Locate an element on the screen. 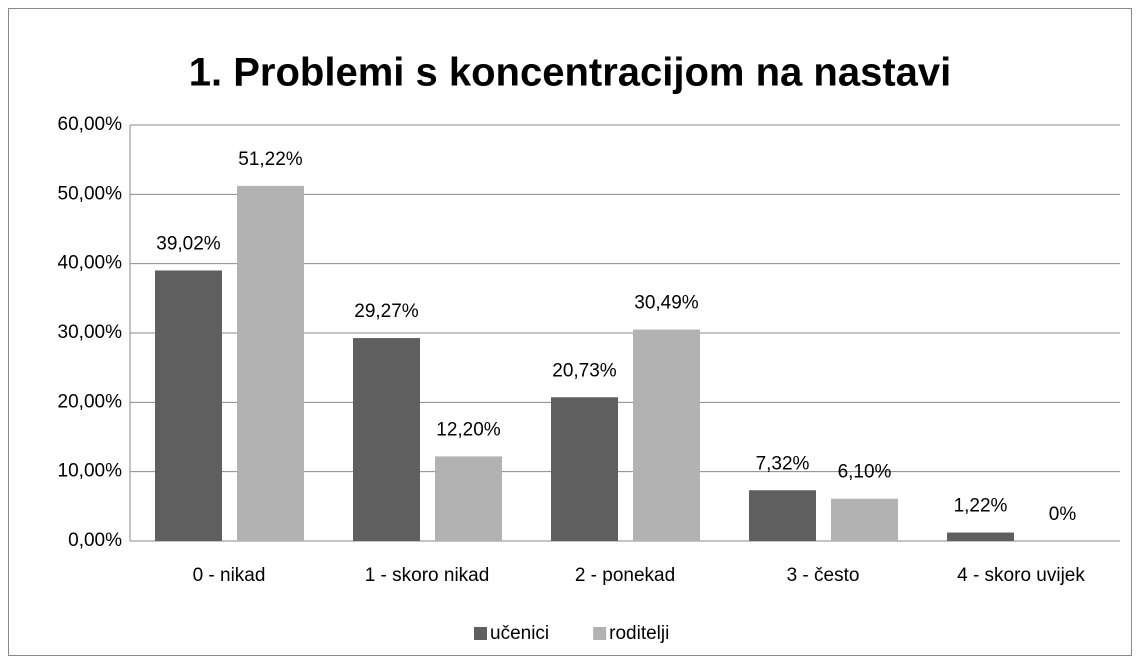 Image resolution: width=1140 pixels, height=664 pixels. value-label: 29,27% is located at coordinates (386, 311).